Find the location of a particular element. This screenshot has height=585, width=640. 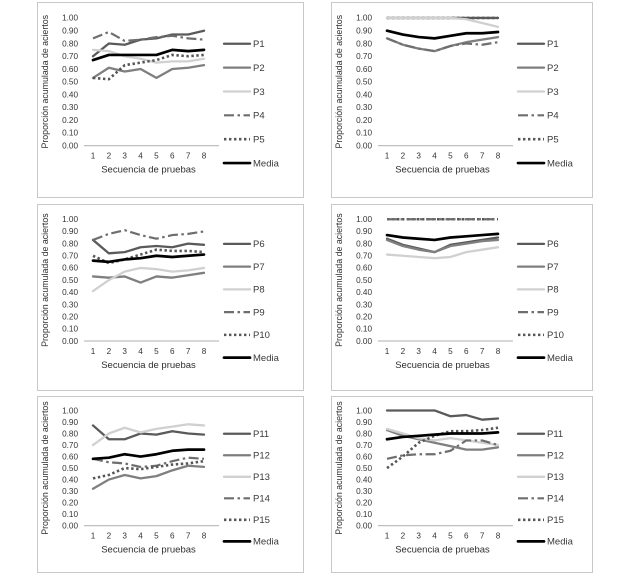

legend-label-p7: P7 is located at coordinates (553, 267).